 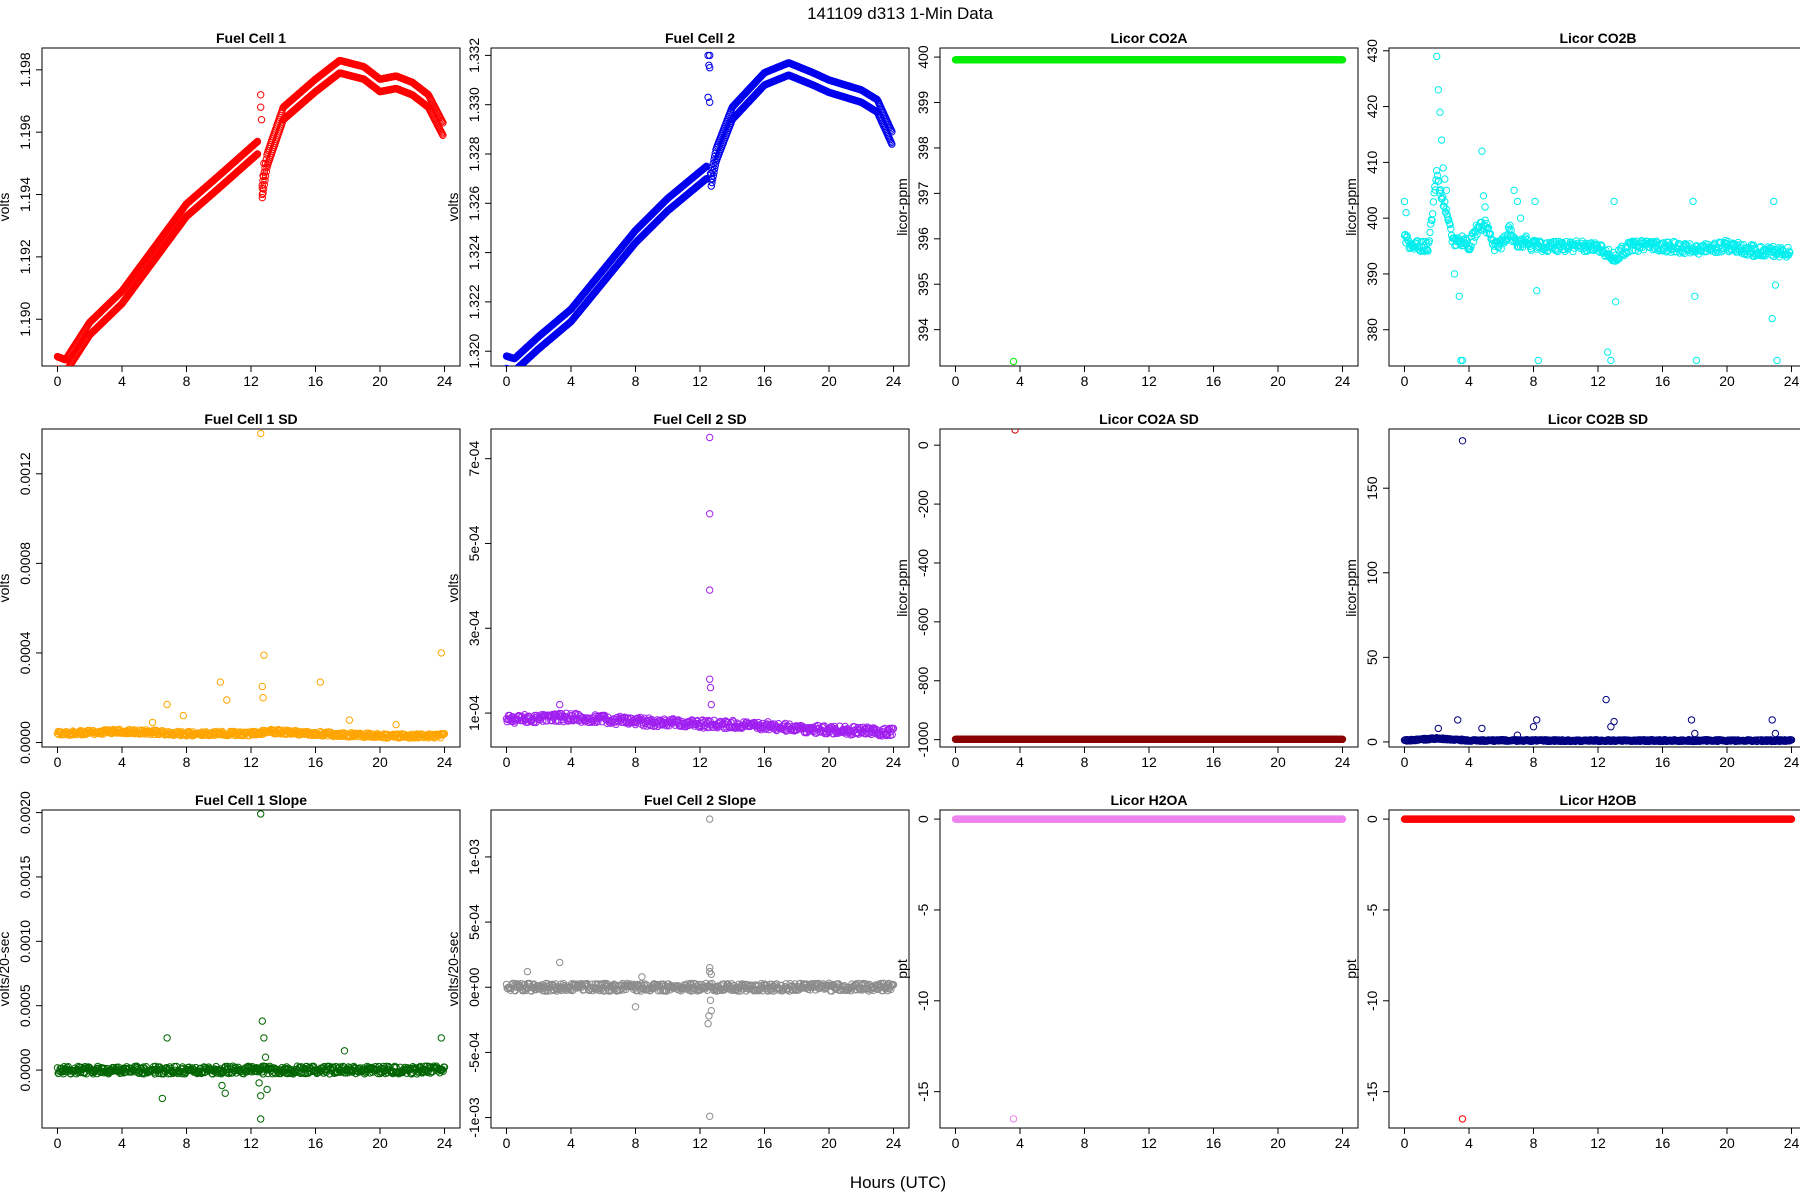 What do you see at coordinates (1372, 107) in the screenshot?
I see `y-tick-label: 420` at bounding box center [1372, 107].